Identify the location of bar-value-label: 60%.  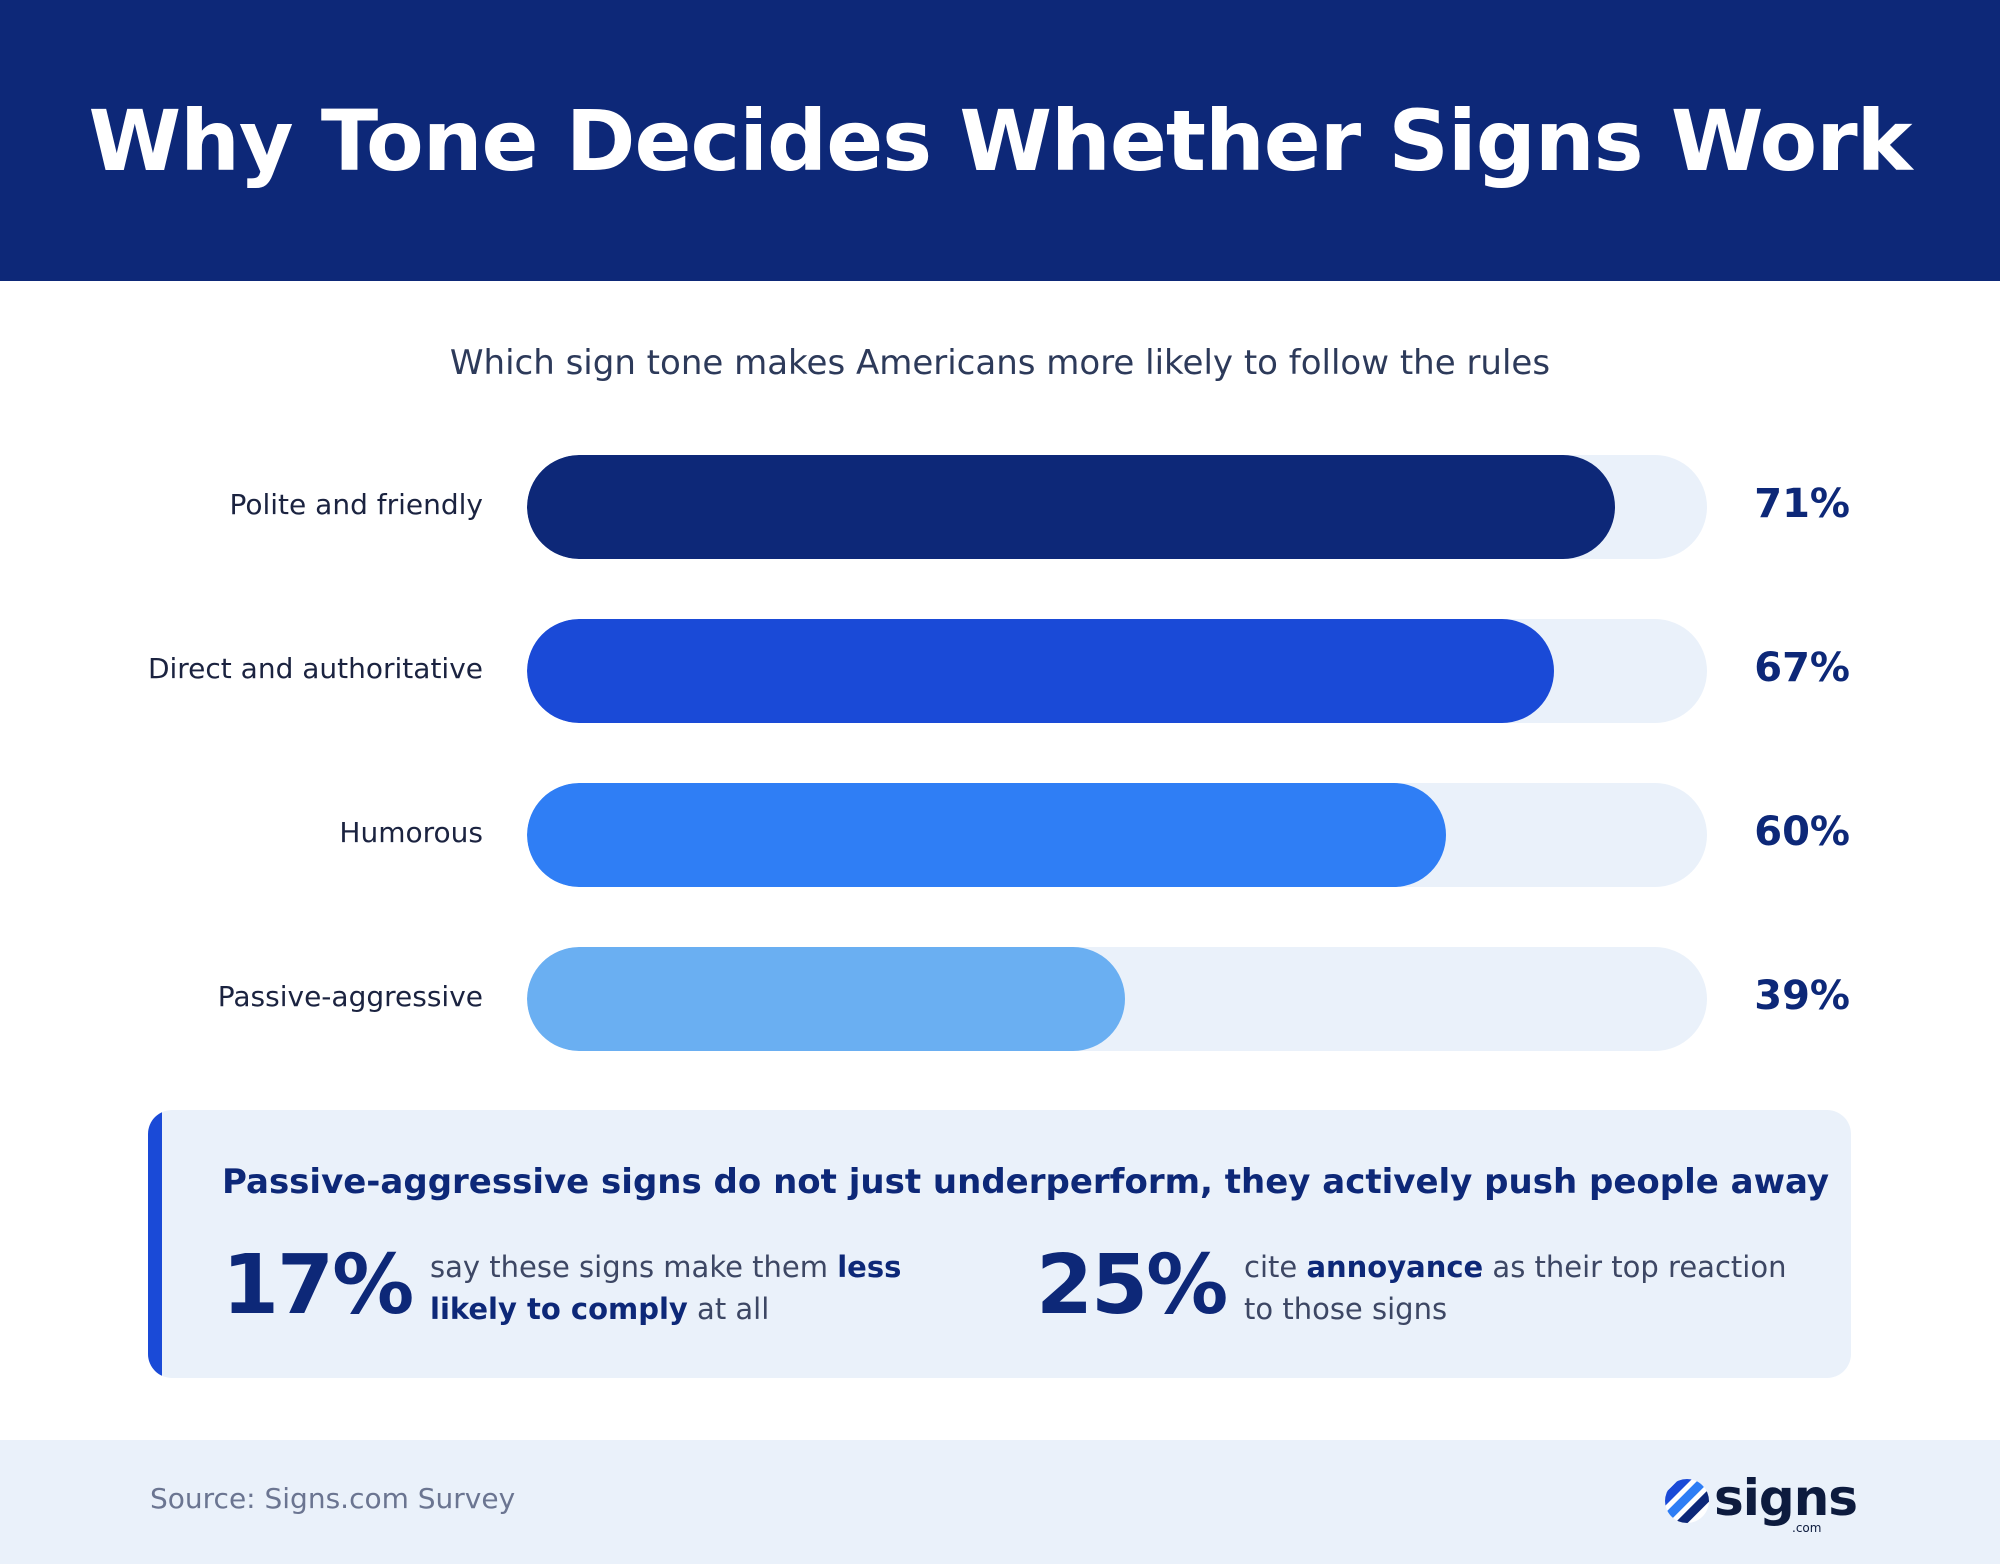
(1802, 832).